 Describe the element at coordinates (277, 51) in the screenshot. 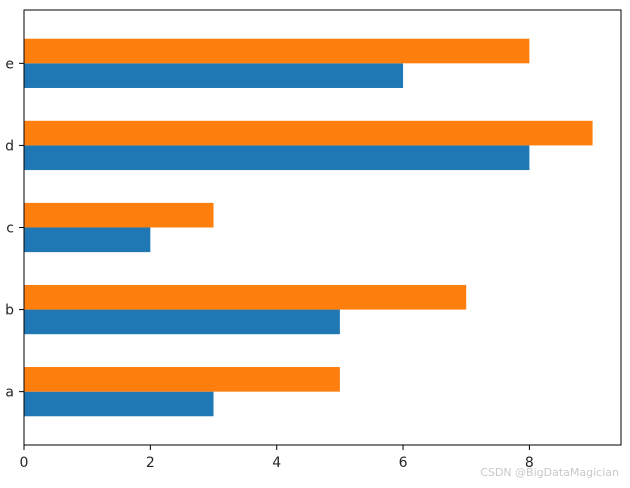

I see `bar-series2-e` at that location.